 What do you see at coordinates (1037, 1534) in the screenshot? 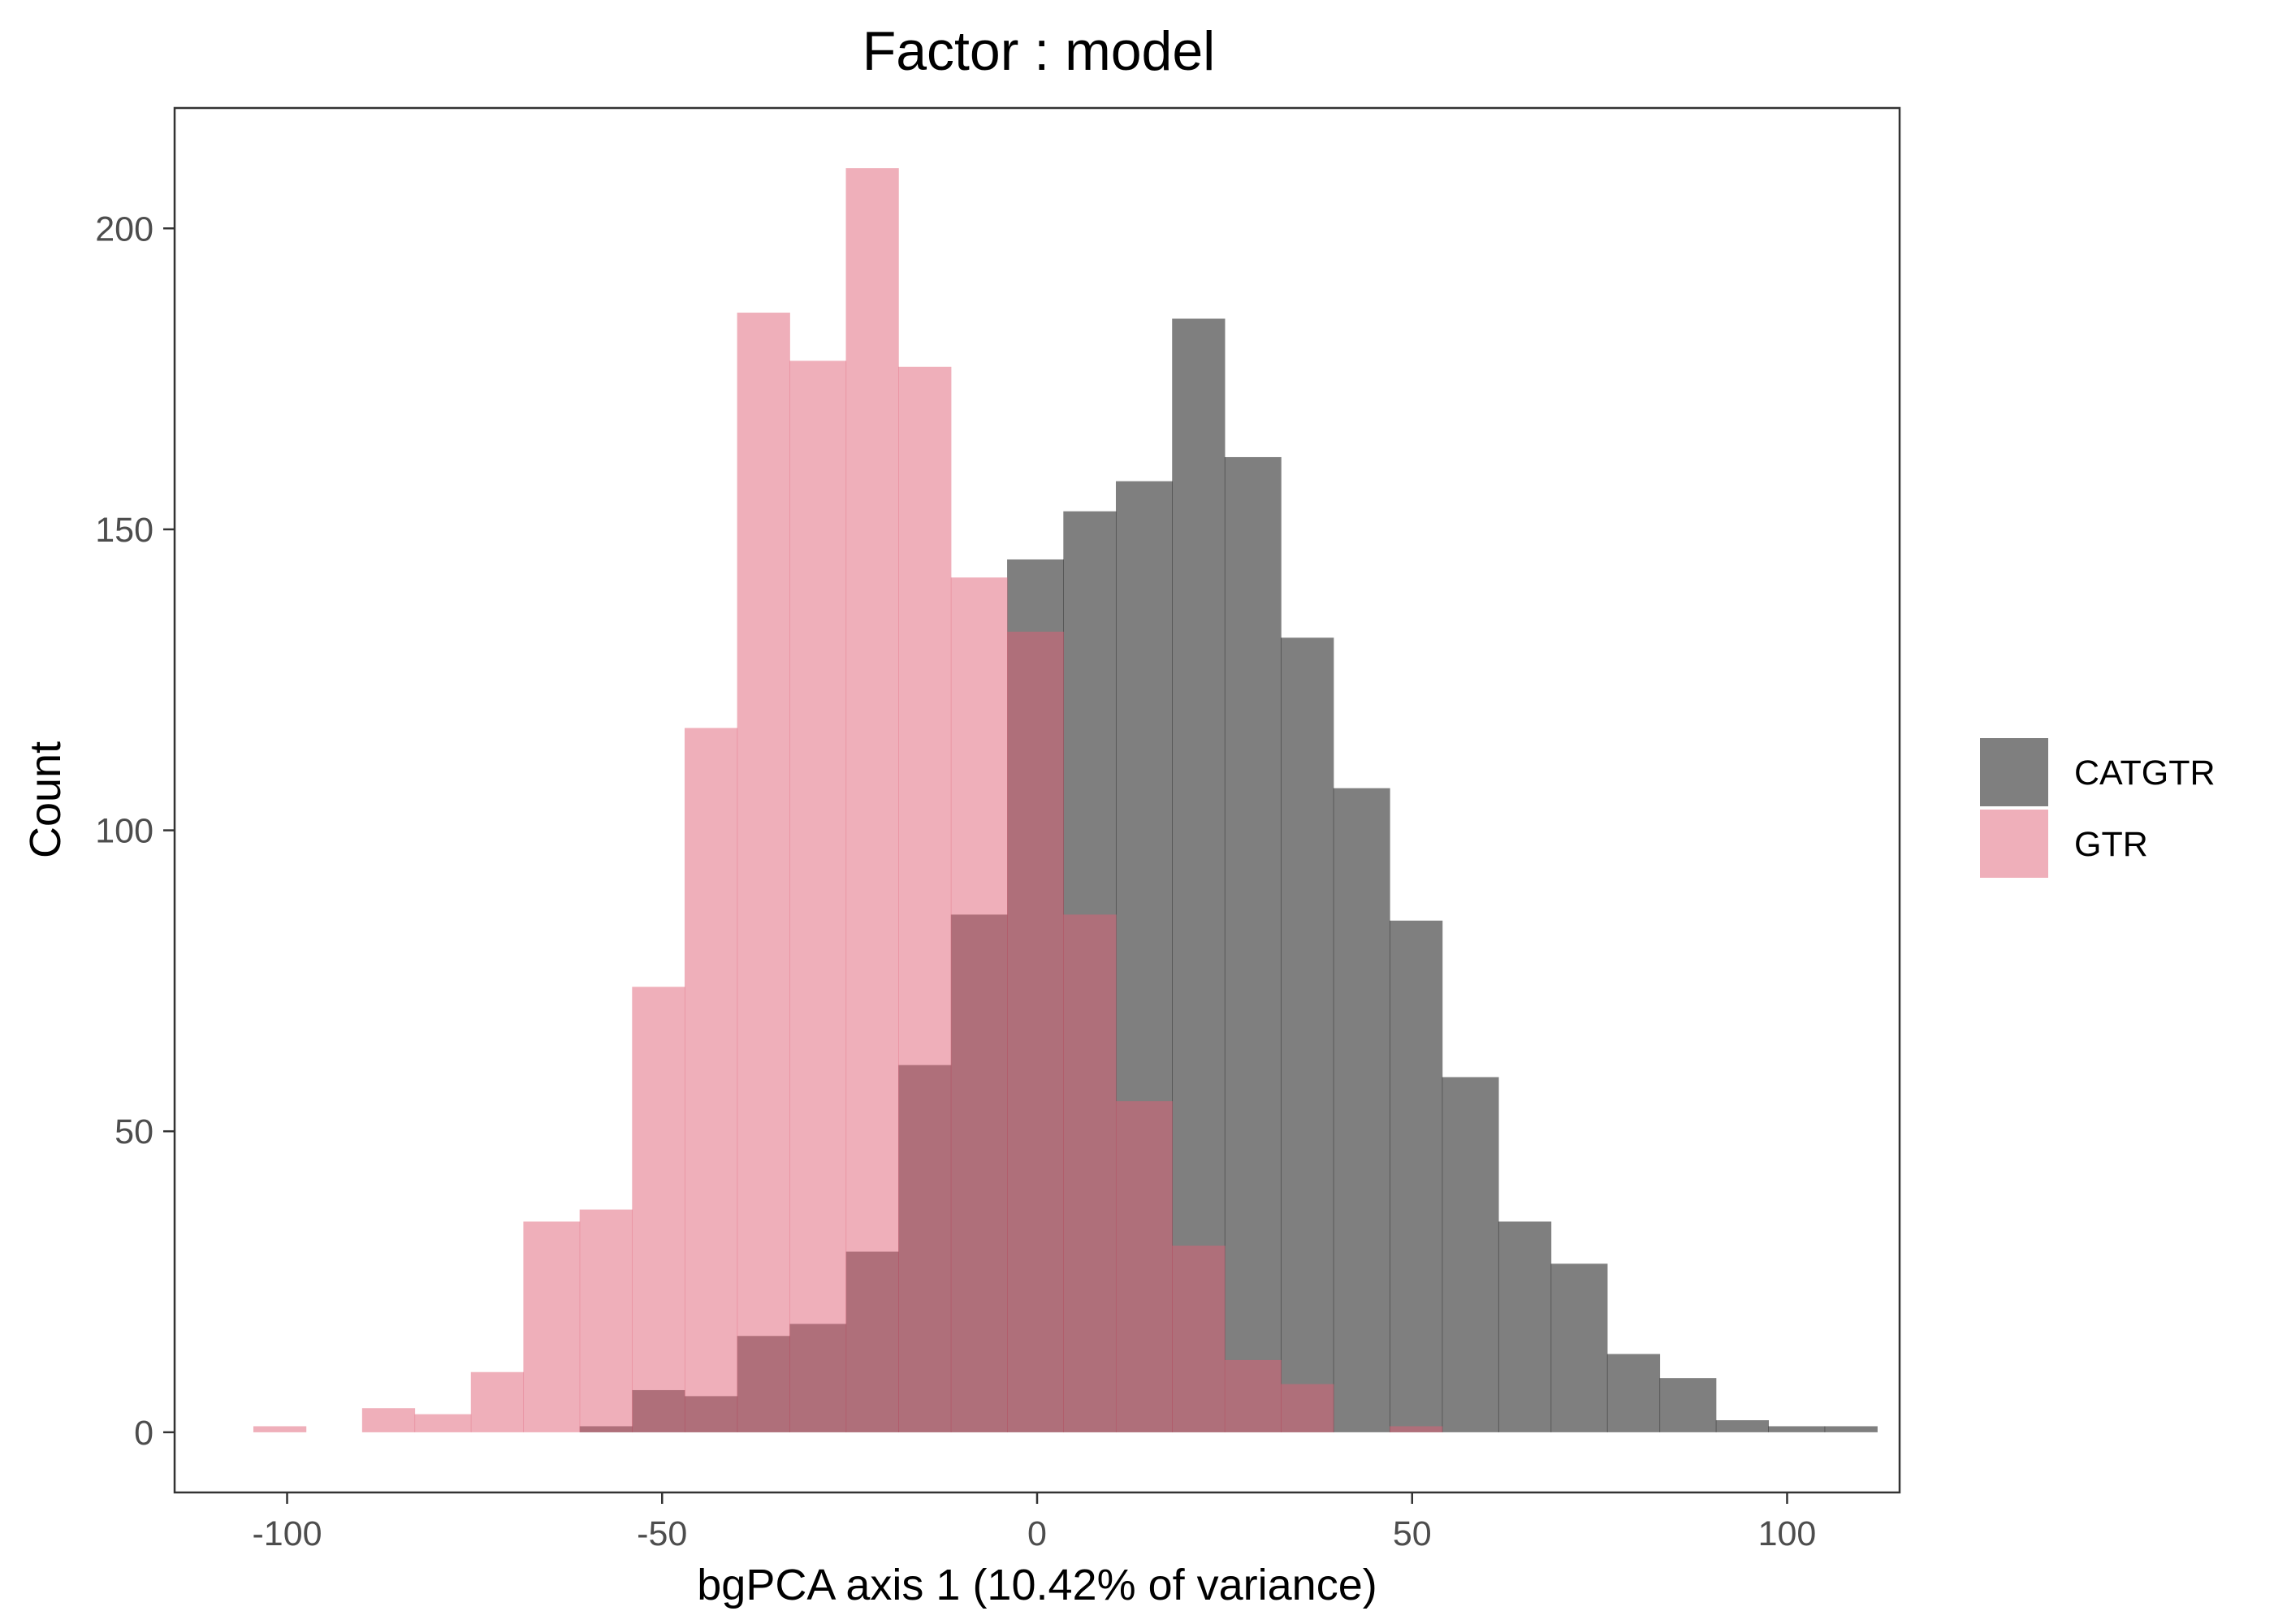
I see `x-tick-label: 0` at bounding box center [1037, 1534].